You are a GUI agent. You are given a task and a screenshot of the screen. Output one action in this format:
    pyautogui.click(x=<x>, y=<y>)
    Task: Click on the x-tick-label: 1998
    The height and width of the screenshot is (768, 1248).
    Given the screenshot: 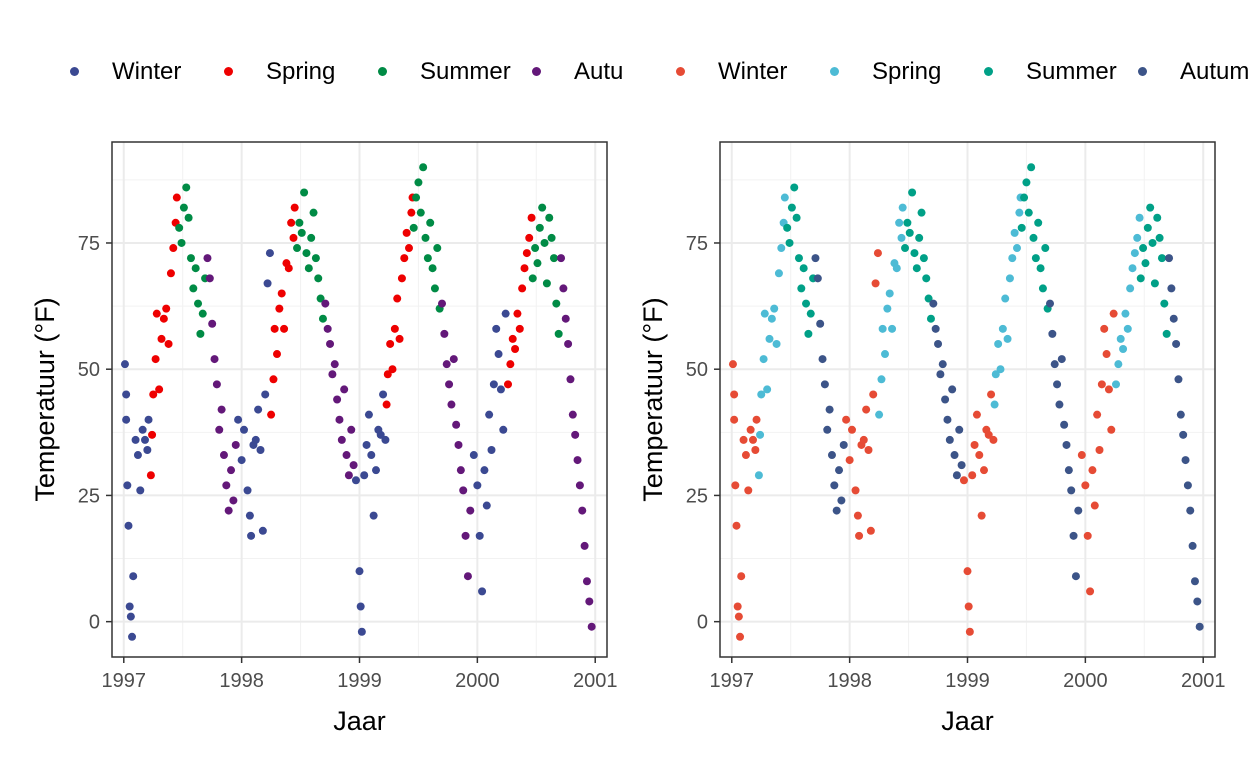 What is the action you would take?
    pyautogui.click(x=849, y=681)
    